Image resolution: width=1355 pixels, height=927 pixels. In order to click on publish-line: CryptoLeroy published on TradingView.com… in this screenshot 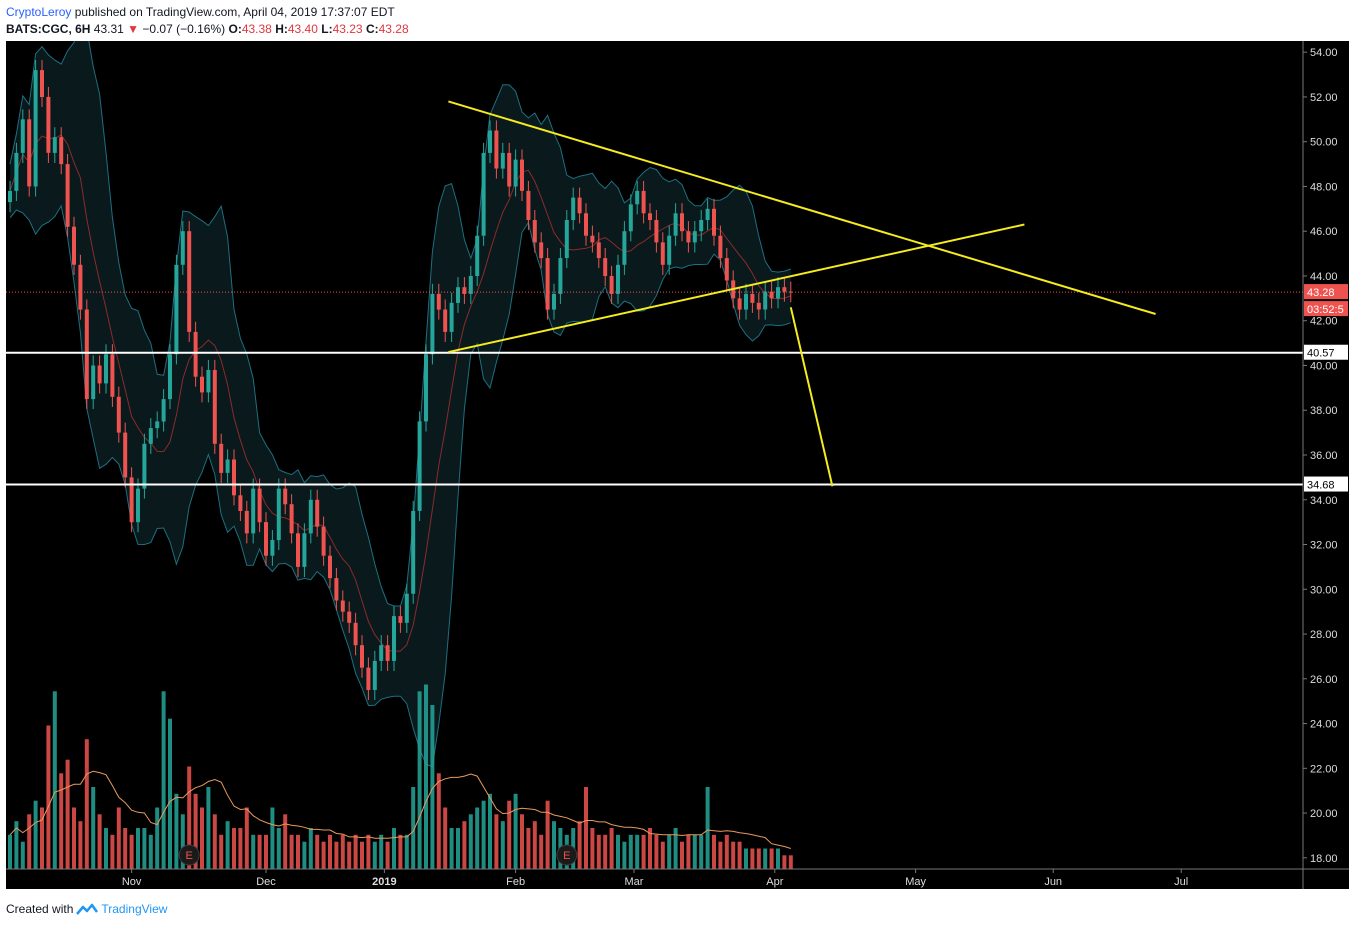, I will do `click(207, 12)`.